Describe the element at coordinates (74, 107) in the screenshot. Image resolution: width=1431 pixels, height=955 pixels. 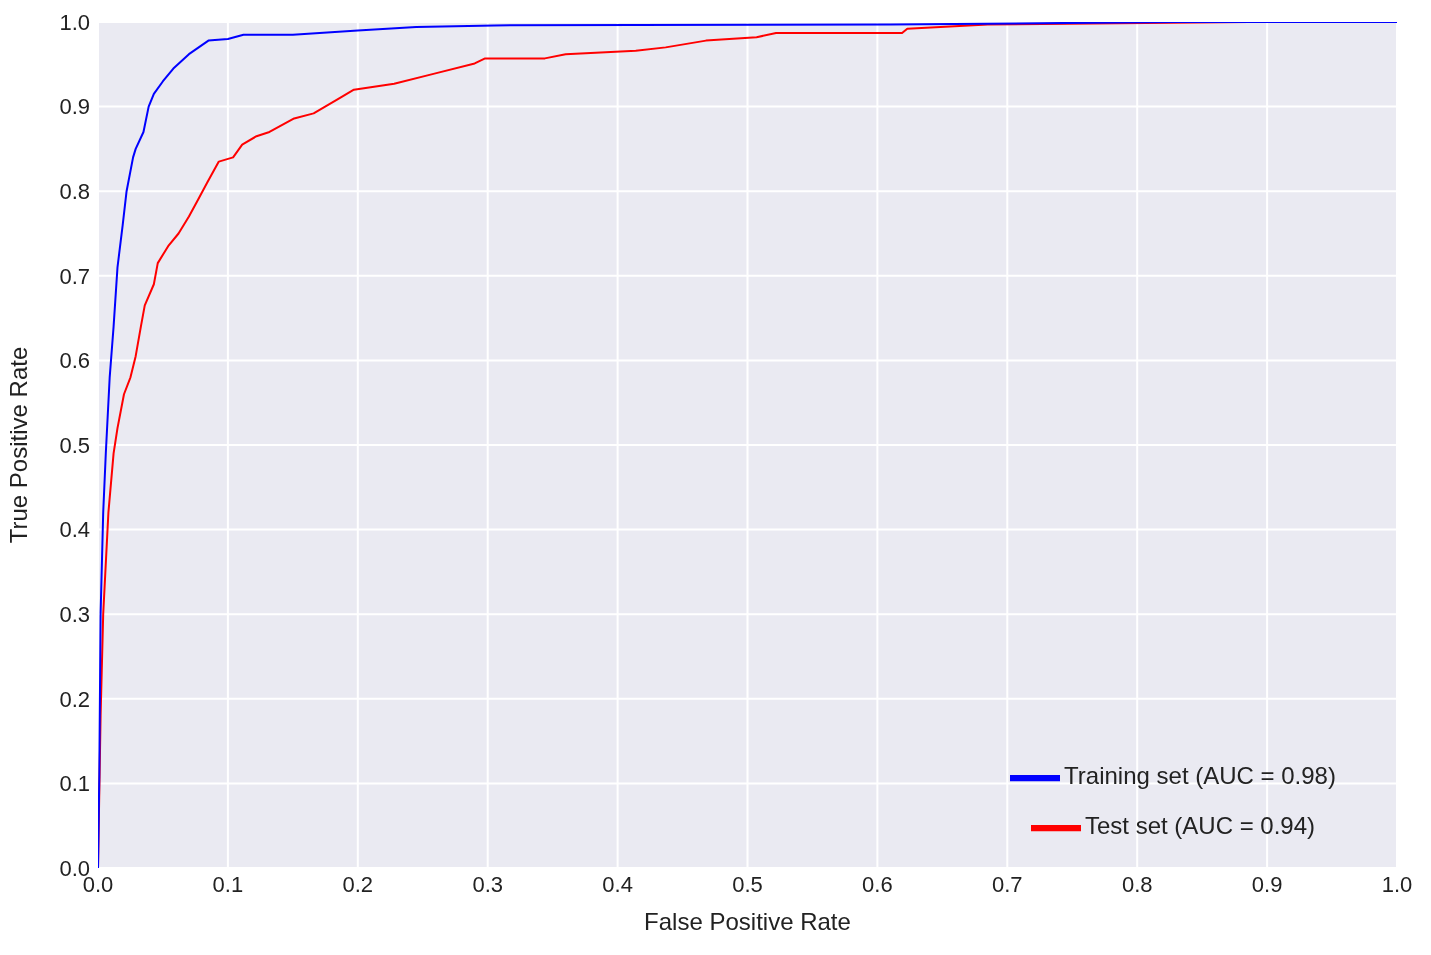
I see `y-tick-label: 0.9` at that location.